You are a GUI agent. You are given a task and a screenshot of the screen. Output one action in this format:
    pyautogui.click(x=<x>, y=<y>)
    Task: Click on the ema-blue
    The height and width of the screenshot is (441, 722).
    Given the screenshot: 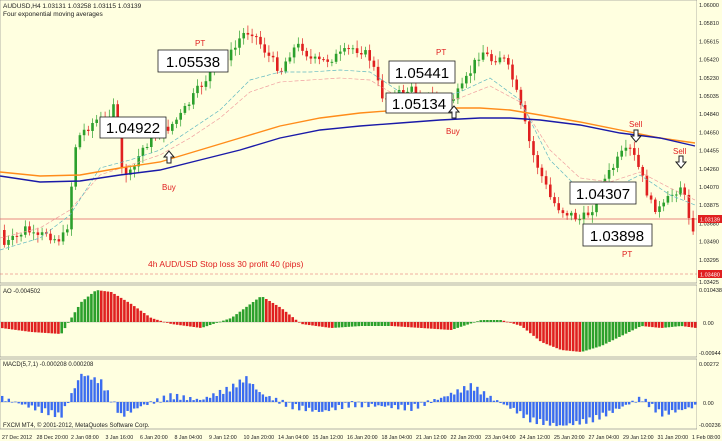 What is the action you would take?
    pyautogui.click(x=348, y=150)
    